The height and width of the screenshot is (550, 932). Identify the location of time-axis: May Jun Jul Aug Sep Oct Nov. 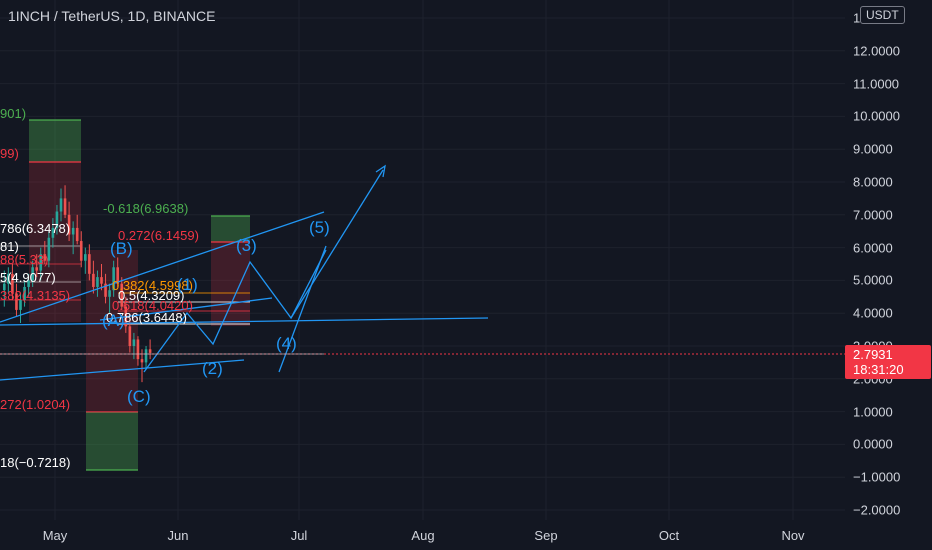
(422, 535).